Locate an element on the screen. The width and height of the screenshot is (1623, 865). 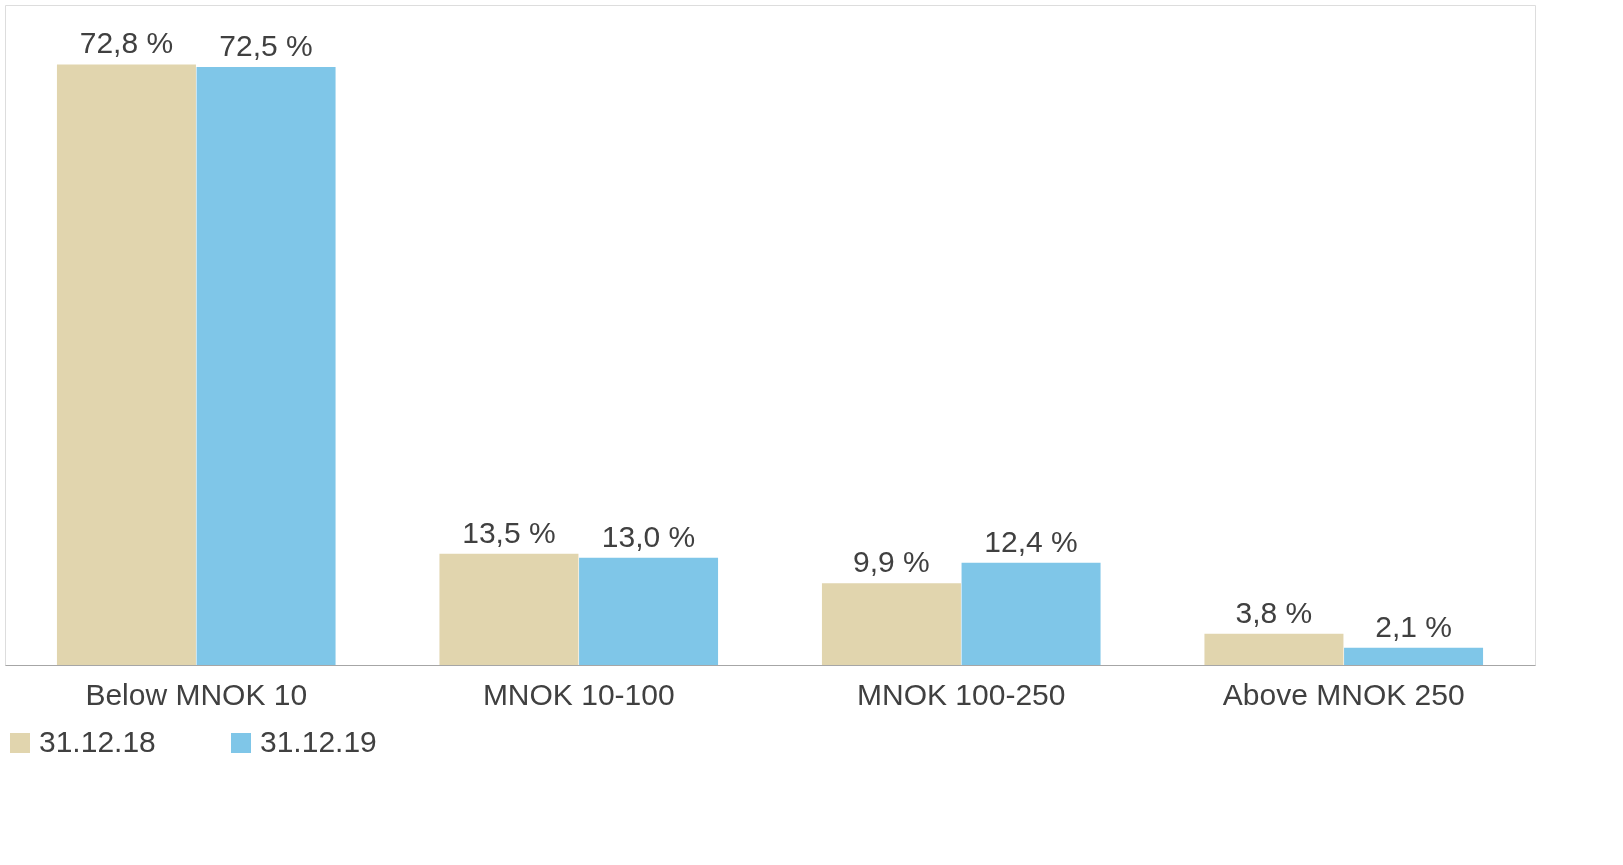
data-label: 72,8 % is located at coordinates (126, 43).